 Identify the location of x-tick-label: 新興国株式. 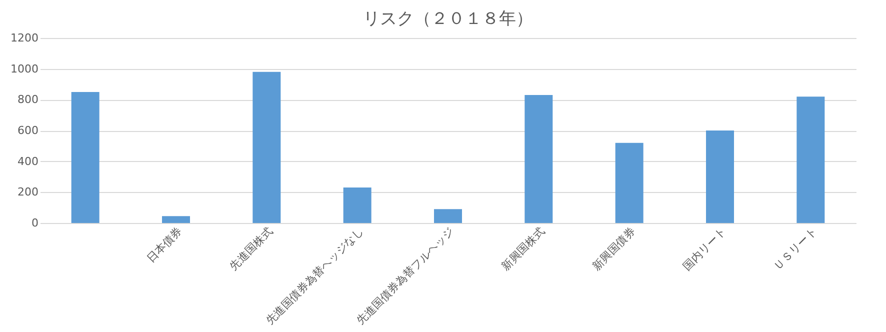
(523, 248).